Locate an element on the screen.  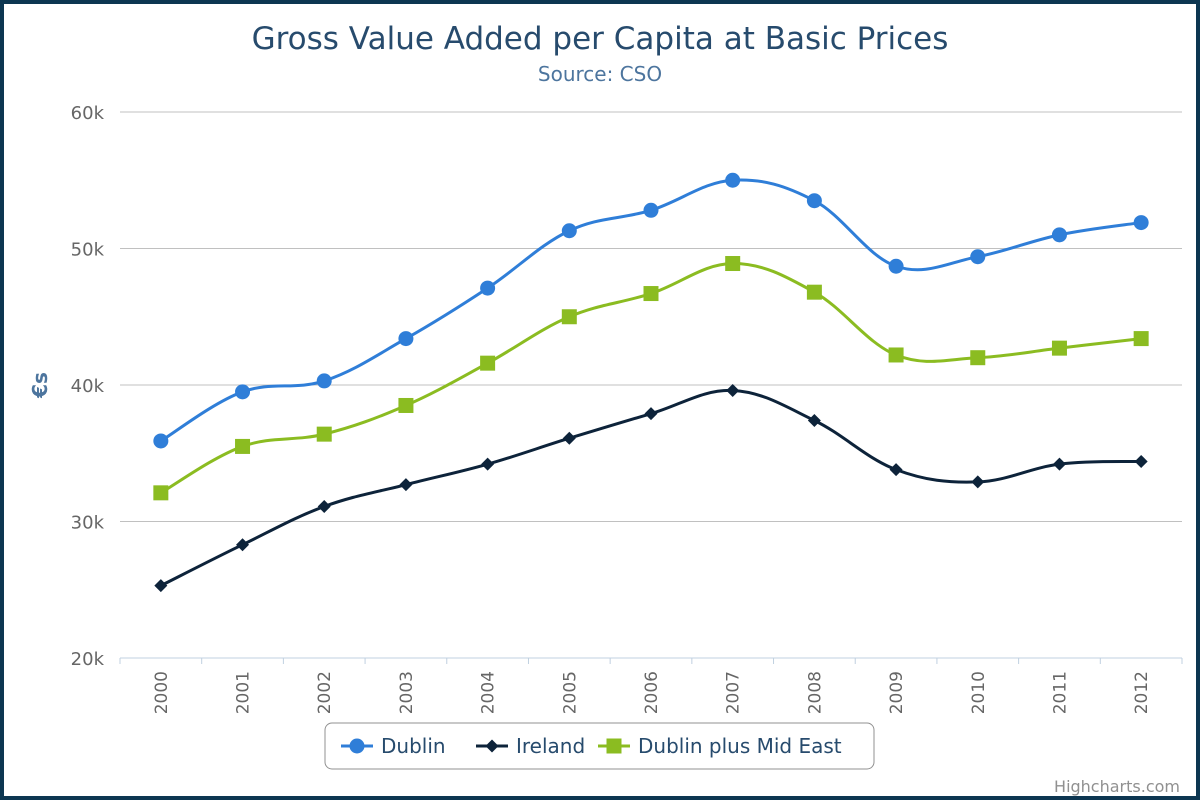
legend-label: Dublin is located at coordinates (413, 746).